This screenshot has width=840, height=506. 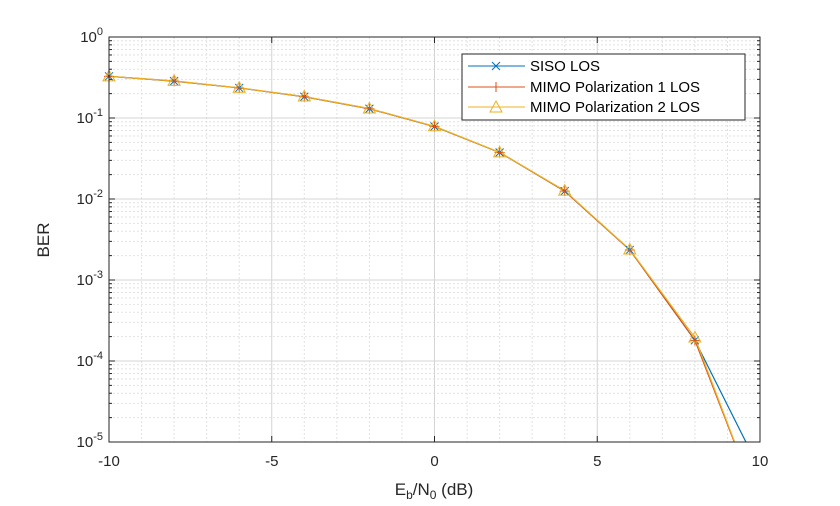 I want to click on x-tick-label: 0, so click(x=434, y=461).